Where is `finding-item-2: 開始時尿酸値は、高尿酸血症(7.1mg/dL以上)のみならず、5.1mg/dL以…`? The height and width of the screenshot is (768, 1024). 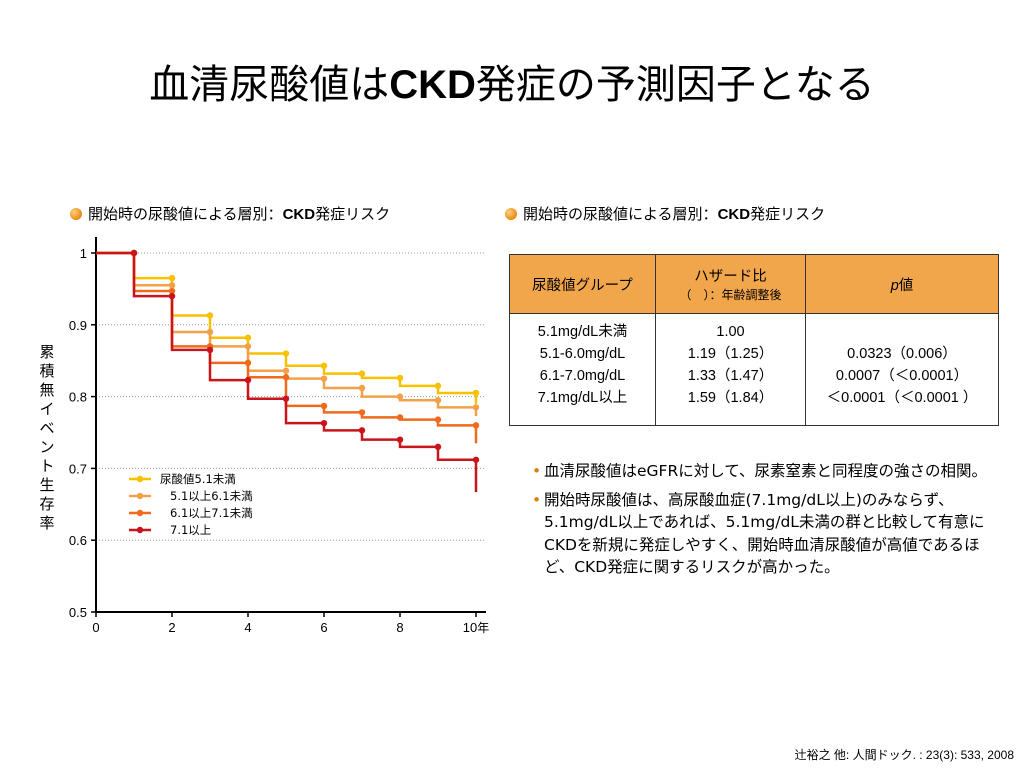
finding-item-2: 開始時尿酸値は、高尿酸血症(7.1mg/dL以上)のみならず、5.1mg/dL以… is located at coordinates (762, 534).